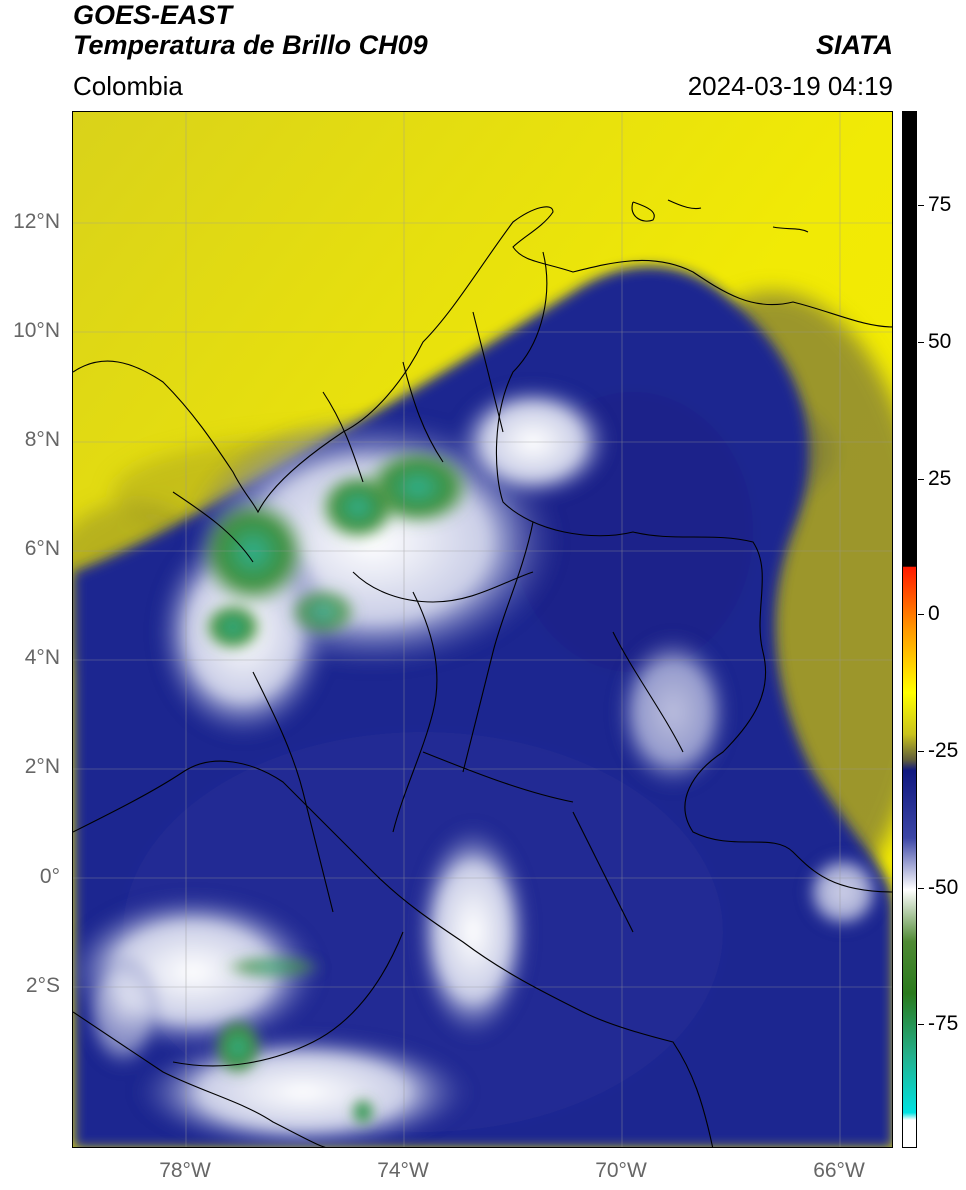  I want to click on colorbar-tick-minus25, so click(921, 751).